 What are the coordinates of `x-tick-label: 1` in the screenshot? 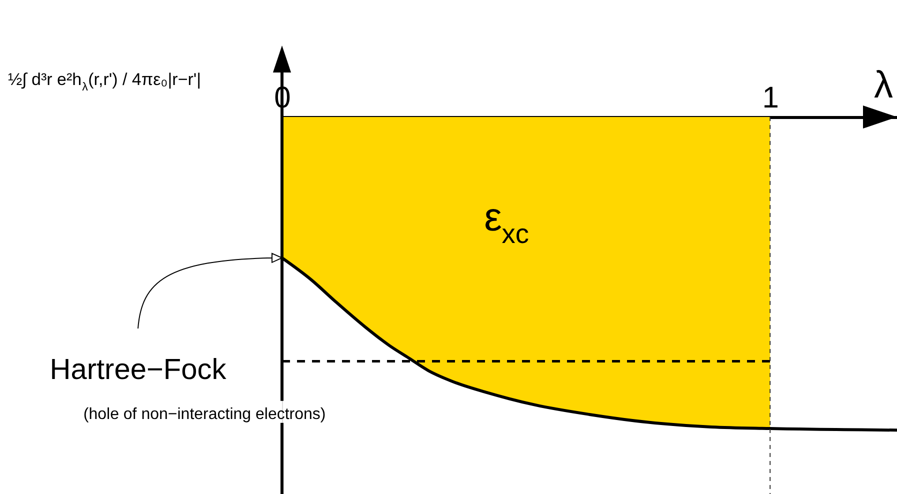 It's located at (770, 98).